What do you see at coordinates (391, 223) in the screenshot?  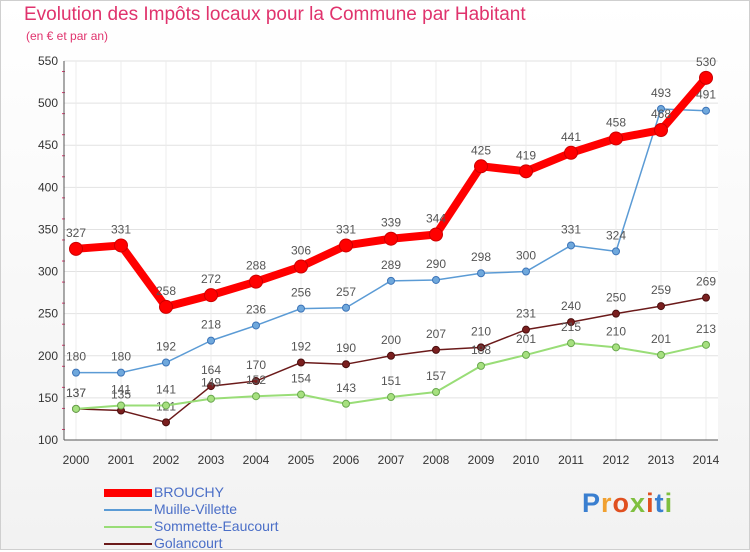 I see `data-label: 339` at bounding box center [391, 223].